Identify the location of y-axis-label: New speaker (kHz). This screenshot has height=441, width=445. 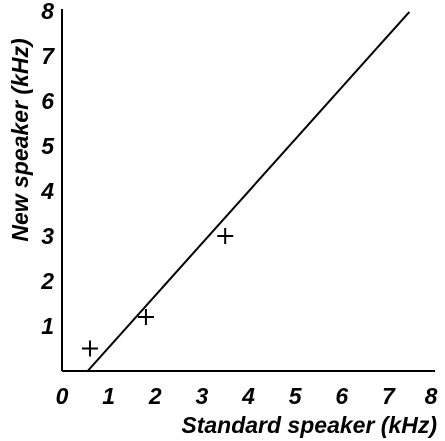
(20, 139).